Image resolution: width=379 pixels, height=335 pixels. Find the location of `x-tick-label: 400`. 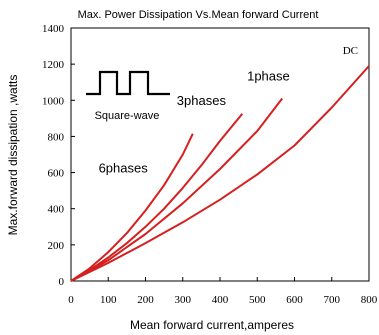

x-tick-label: 400 is located at coordinates (220, 300).